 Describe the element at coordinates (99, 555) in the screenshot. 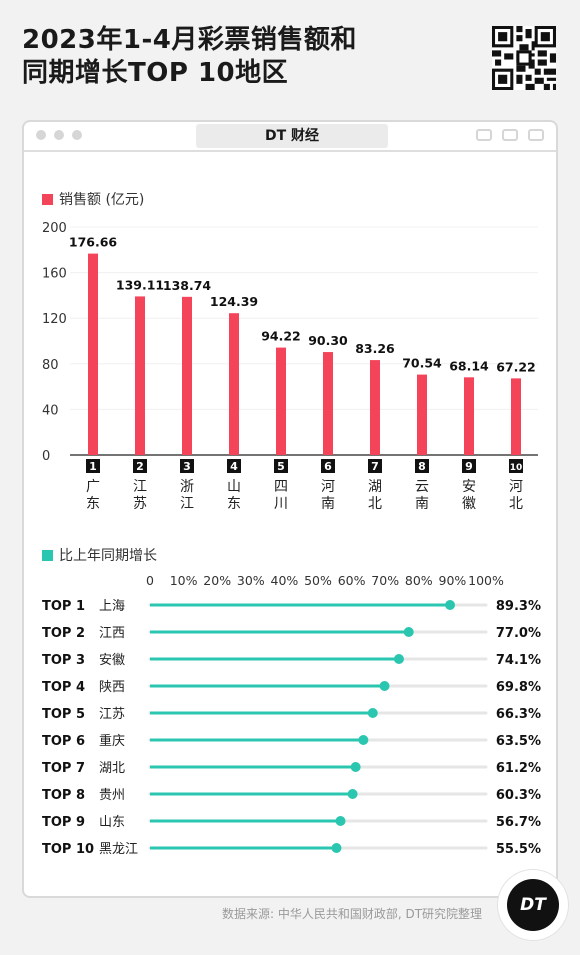

I see `lollipop-chart-legend: 比上年同期增长` at that location.